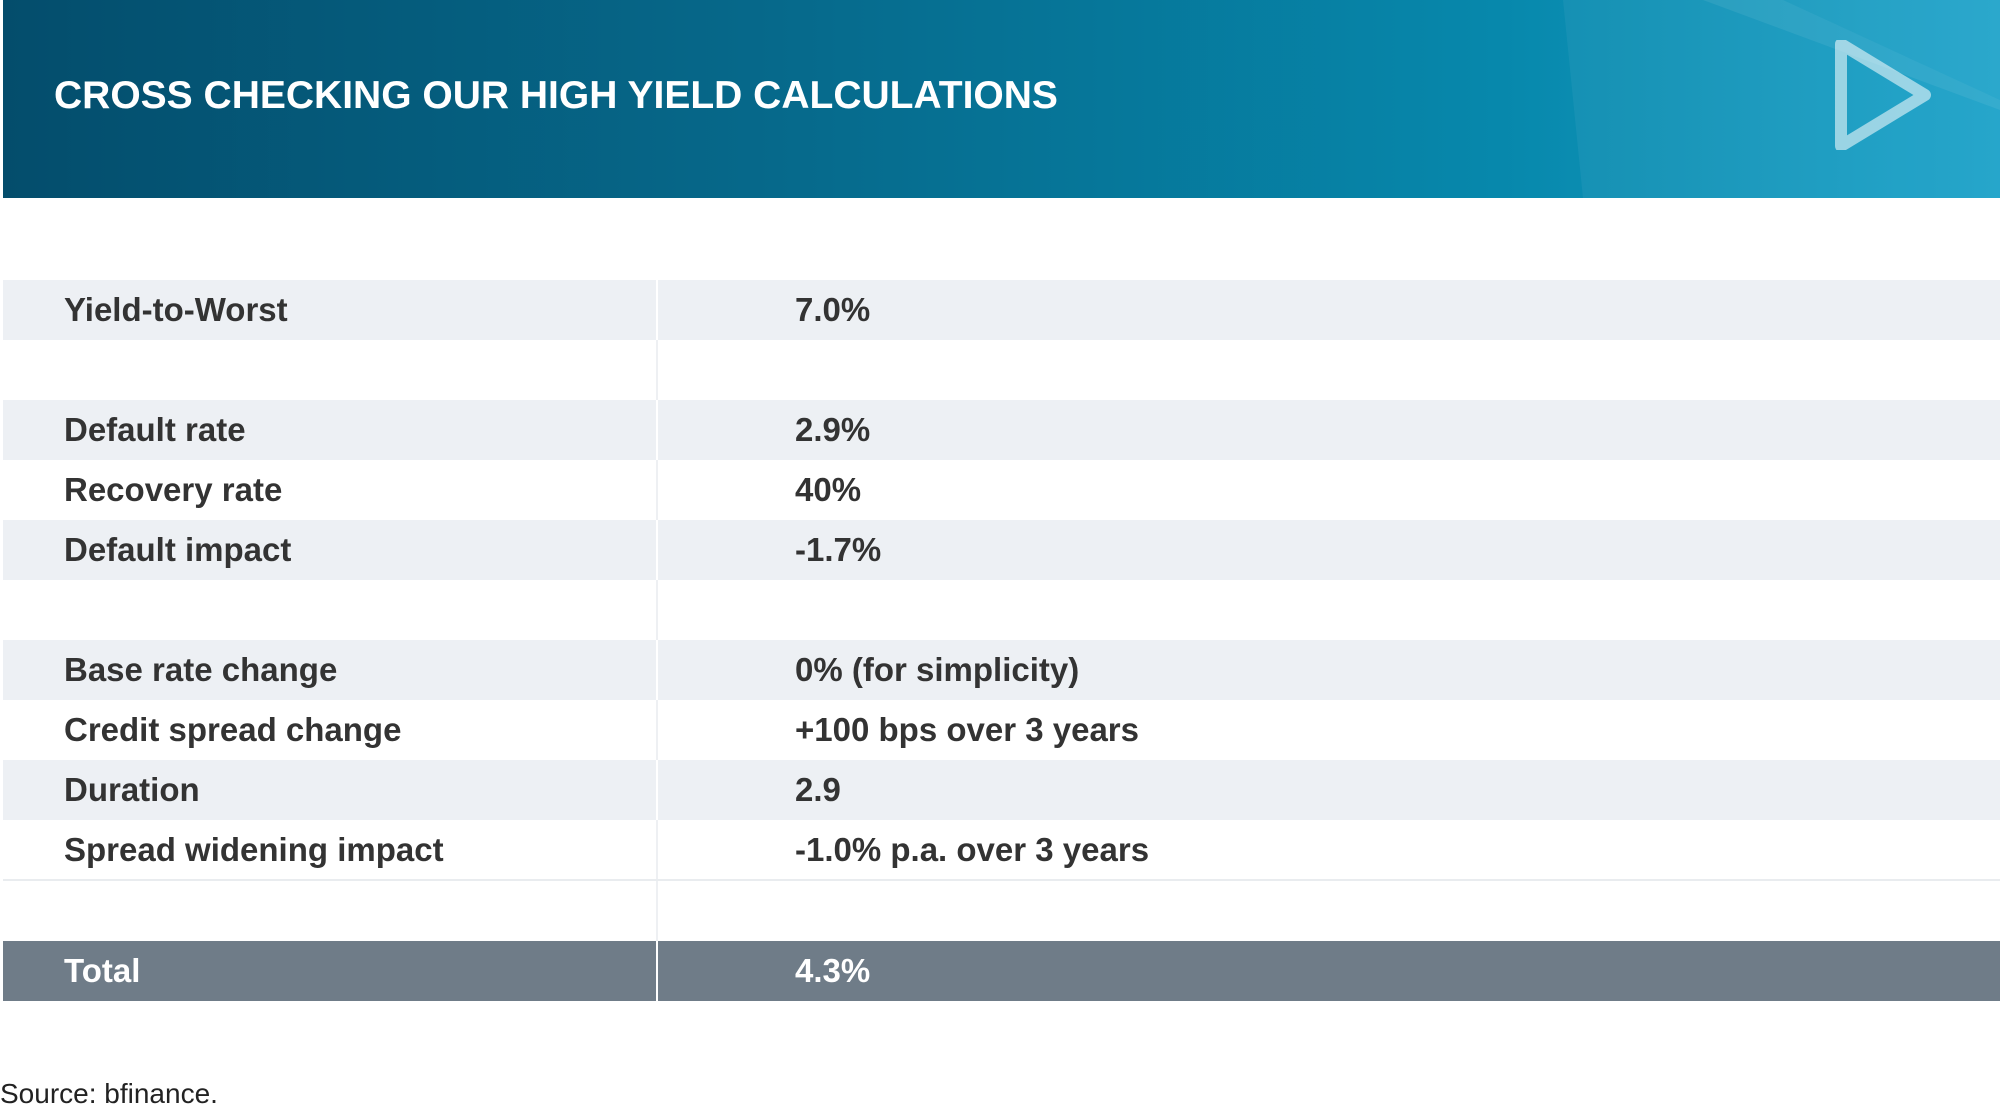 Image resolution: width=2000 pixels, height=1110 pixels. Describe the element at coordinates (972, 849) in the screenshot. I see `row-value: -1.0% p.a. over 3 years` at that location.